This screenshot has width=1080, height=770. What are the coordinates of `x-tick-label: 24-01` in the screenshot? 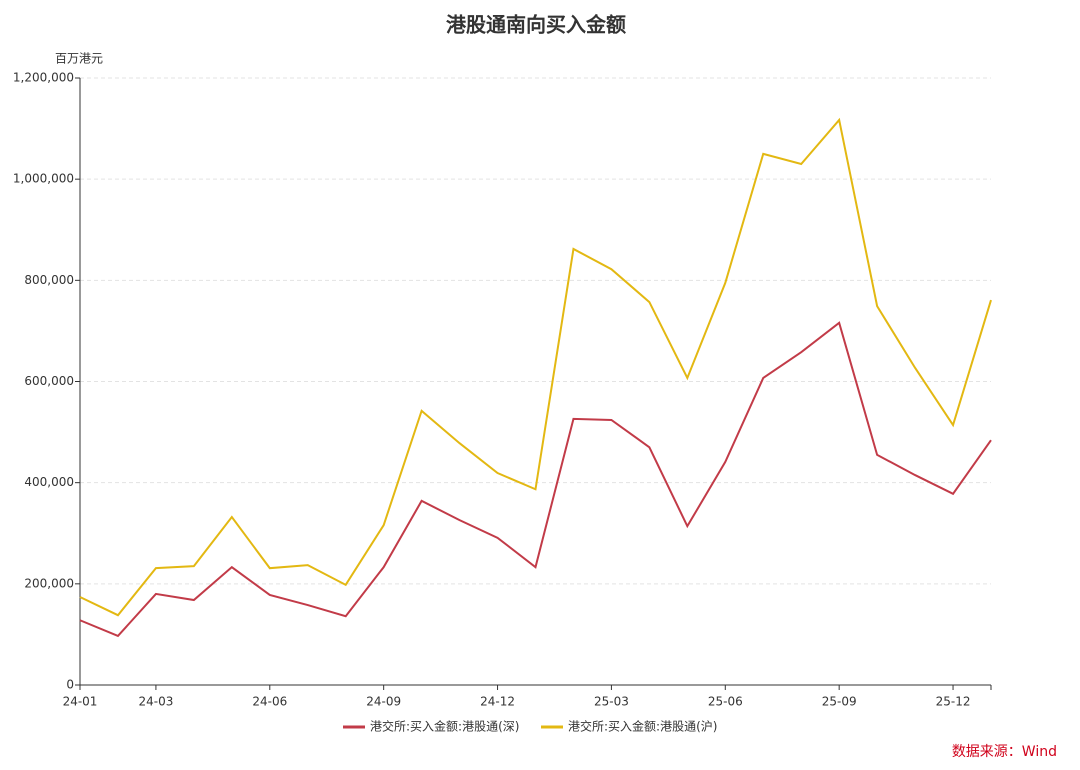 It's located at (80, 702).